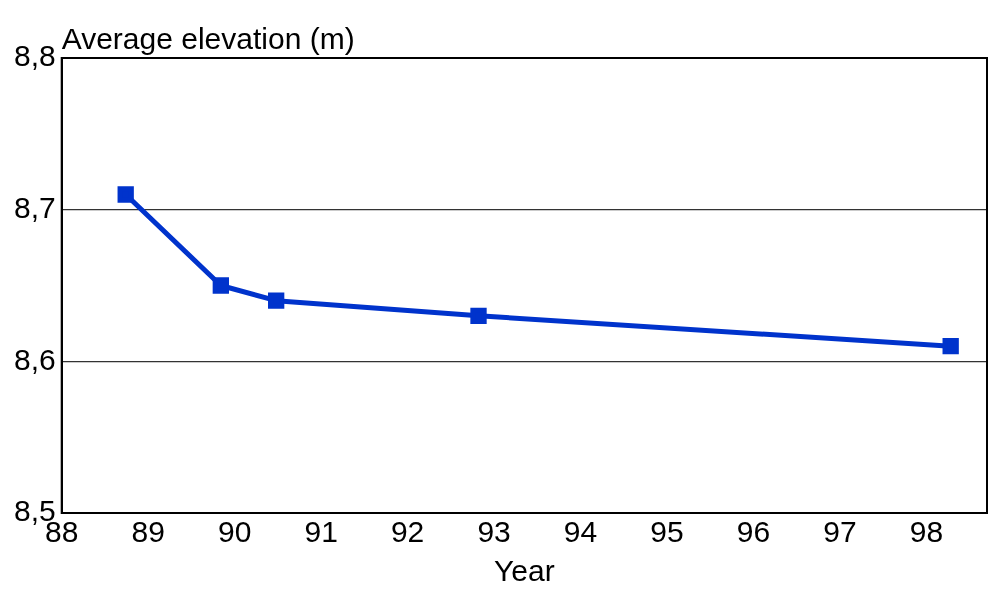 Image resolution: width=1008 pixels, height=599 pixels. I want to click on x-axis-title: Year, so click(524, 571).